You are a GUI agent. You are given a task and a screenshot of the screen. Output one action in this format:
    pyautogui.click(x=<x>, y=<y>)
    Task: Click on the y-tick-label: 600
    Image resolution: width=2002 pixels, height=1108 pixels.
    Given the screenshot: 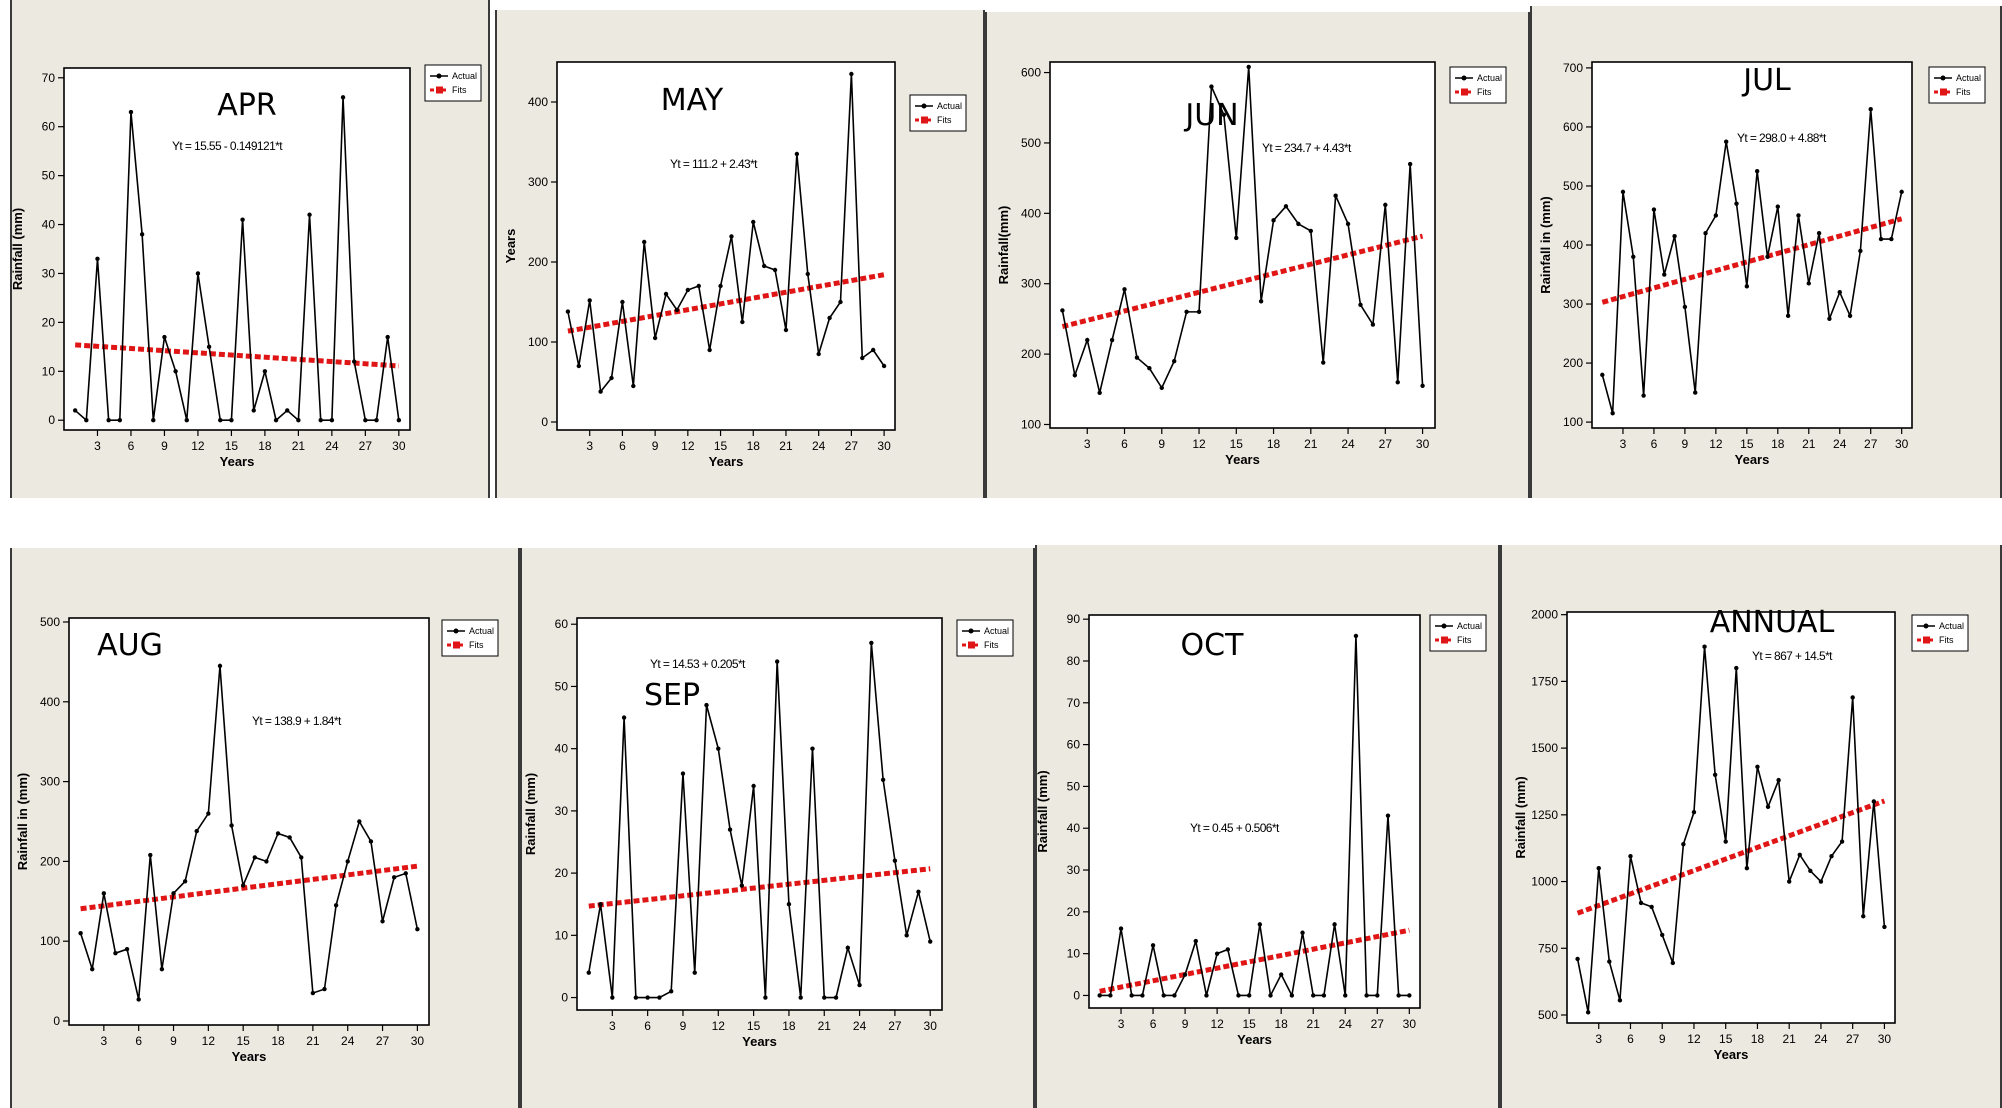 What is the action you would take?
    pyautogui.click(x=1031, y=73)
    